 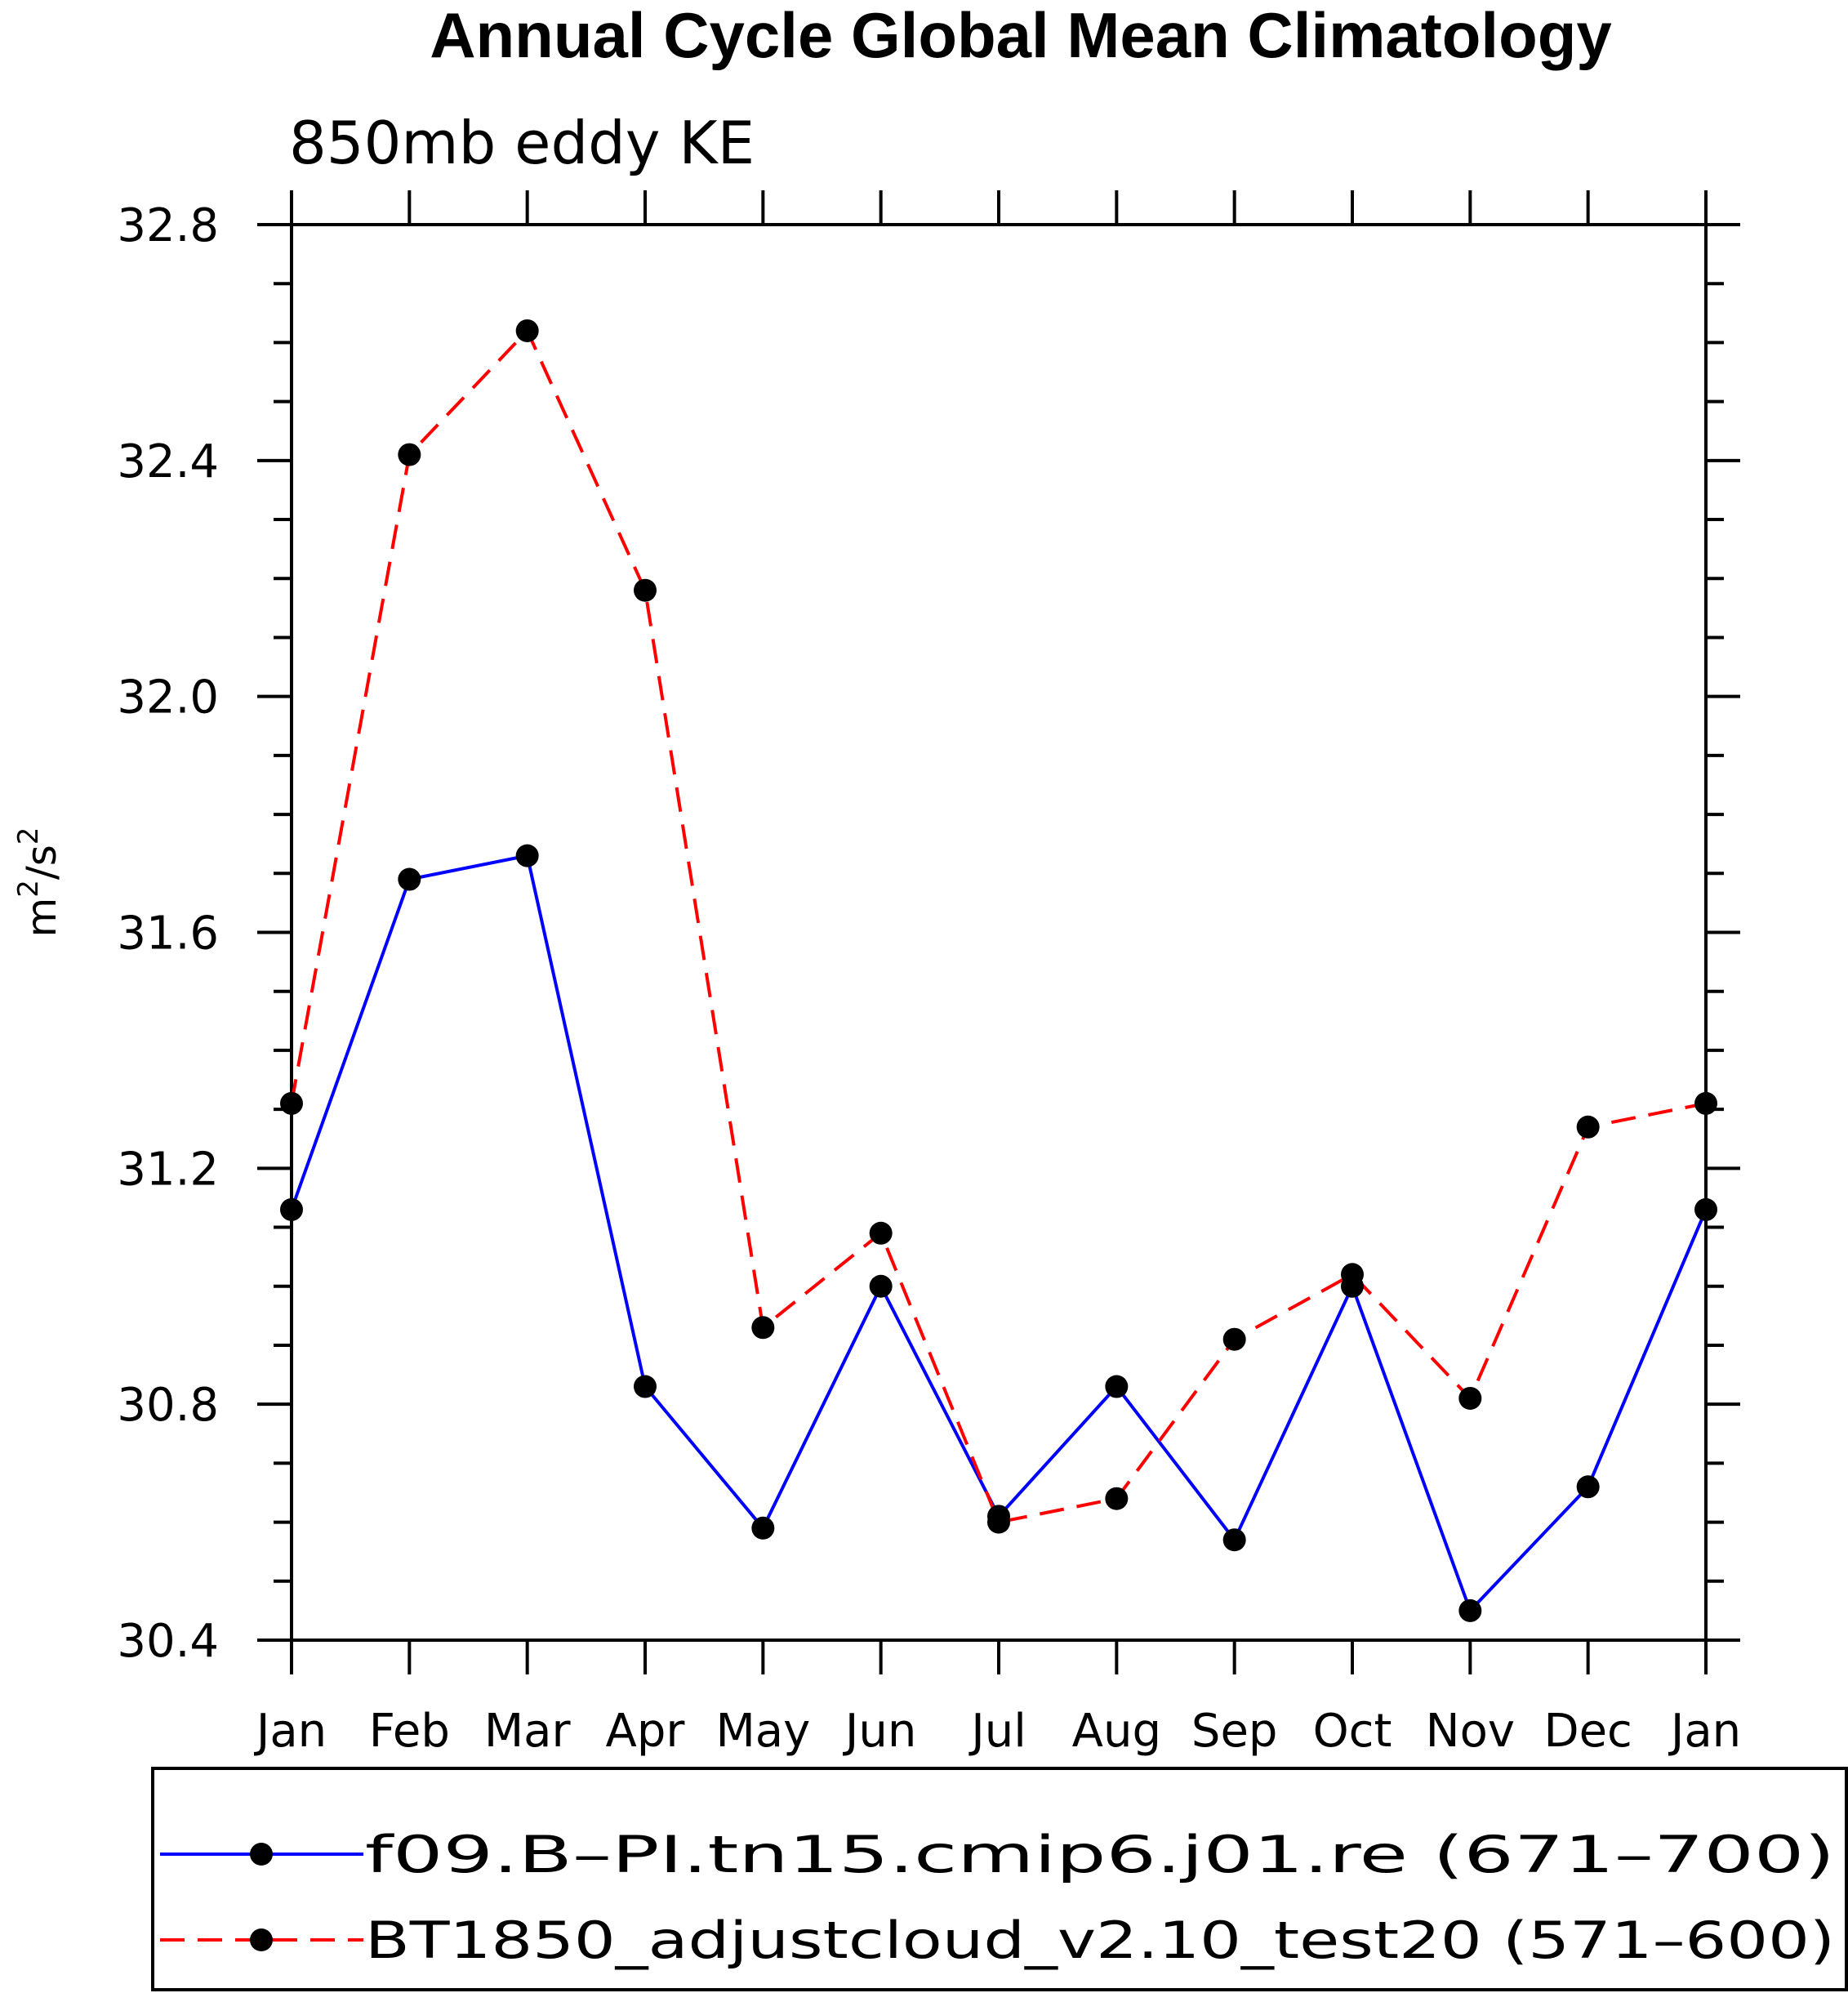 I want to click on y-tick-label: 32.4, so click(x=168, y=461).